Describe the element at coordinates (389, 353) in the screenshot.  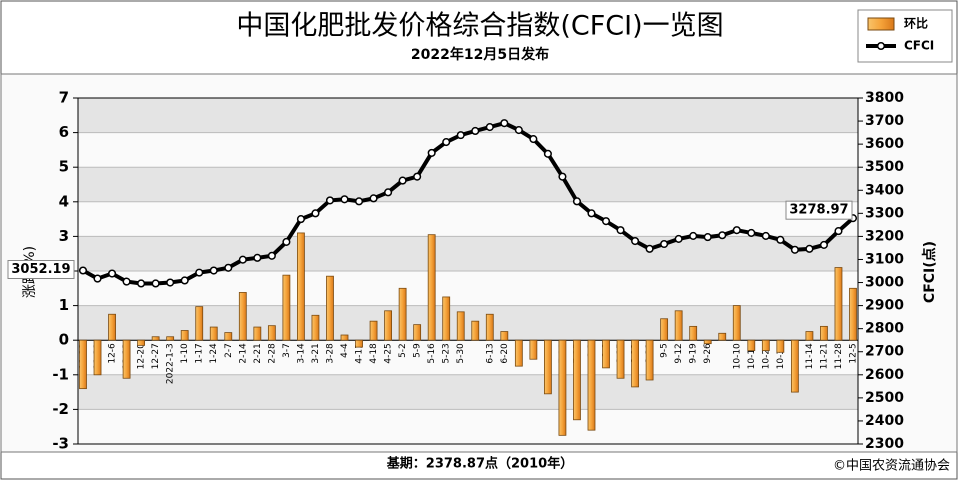
I see `x-tick-label: 4-25` at that location.